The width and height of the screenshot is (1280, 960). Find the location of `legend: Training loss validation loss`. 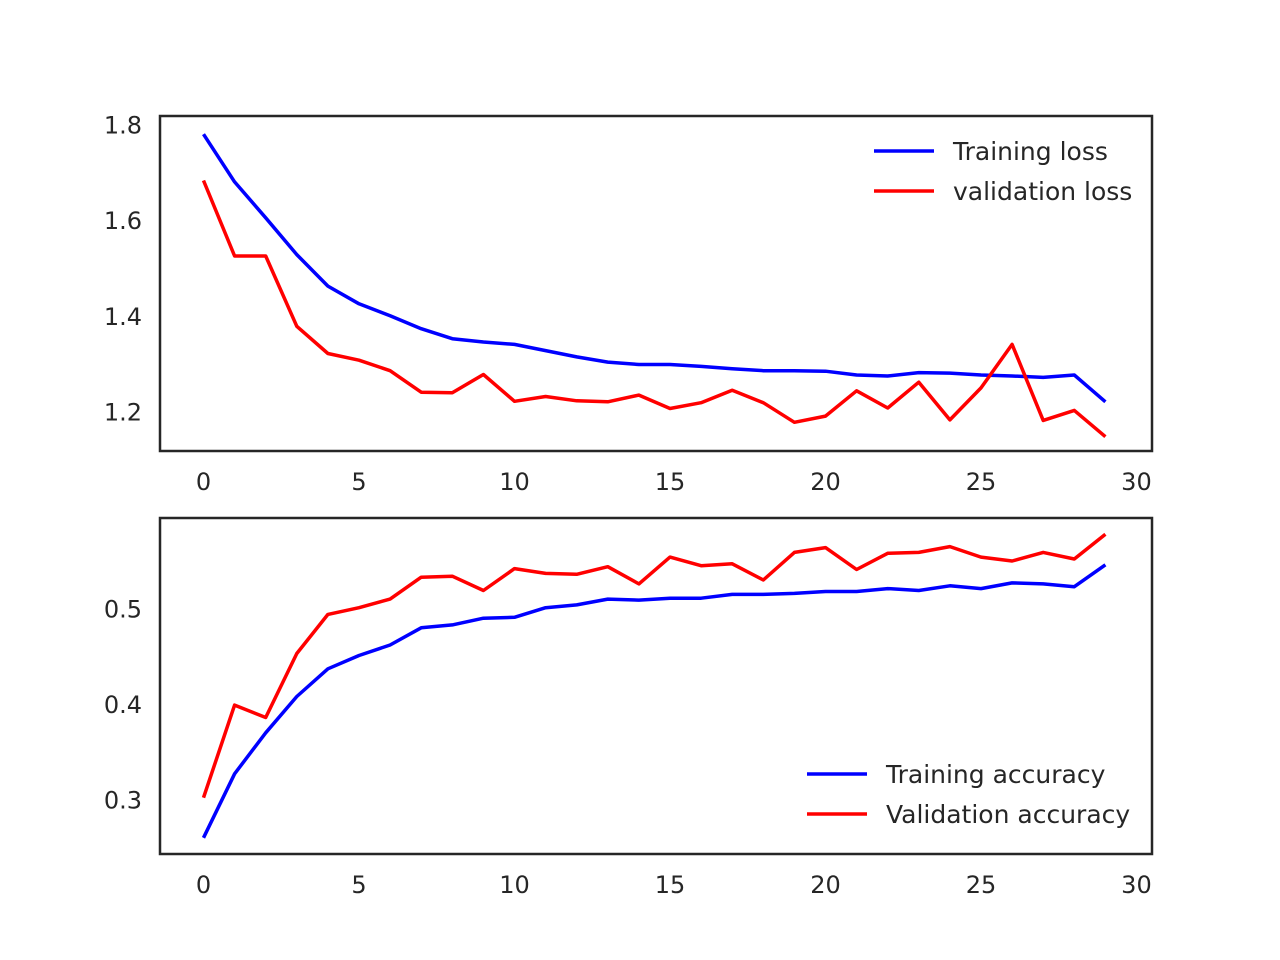

legend: Training loss validation loss is located at coordinates (1003, 171).